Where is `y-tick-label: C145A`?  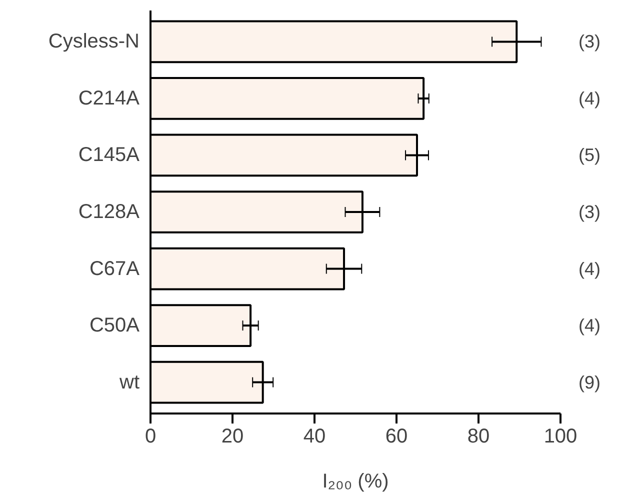 y-tick-label: C145A is located at coordinates (109, 155).